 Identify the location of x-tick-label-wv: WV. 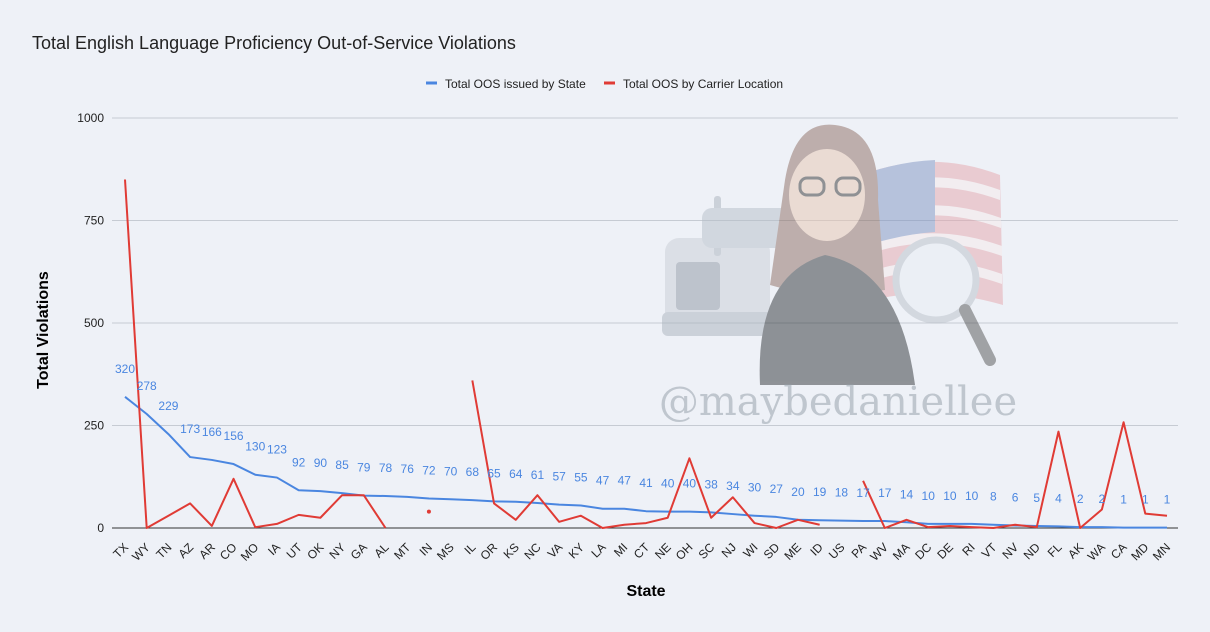
(879, 552).